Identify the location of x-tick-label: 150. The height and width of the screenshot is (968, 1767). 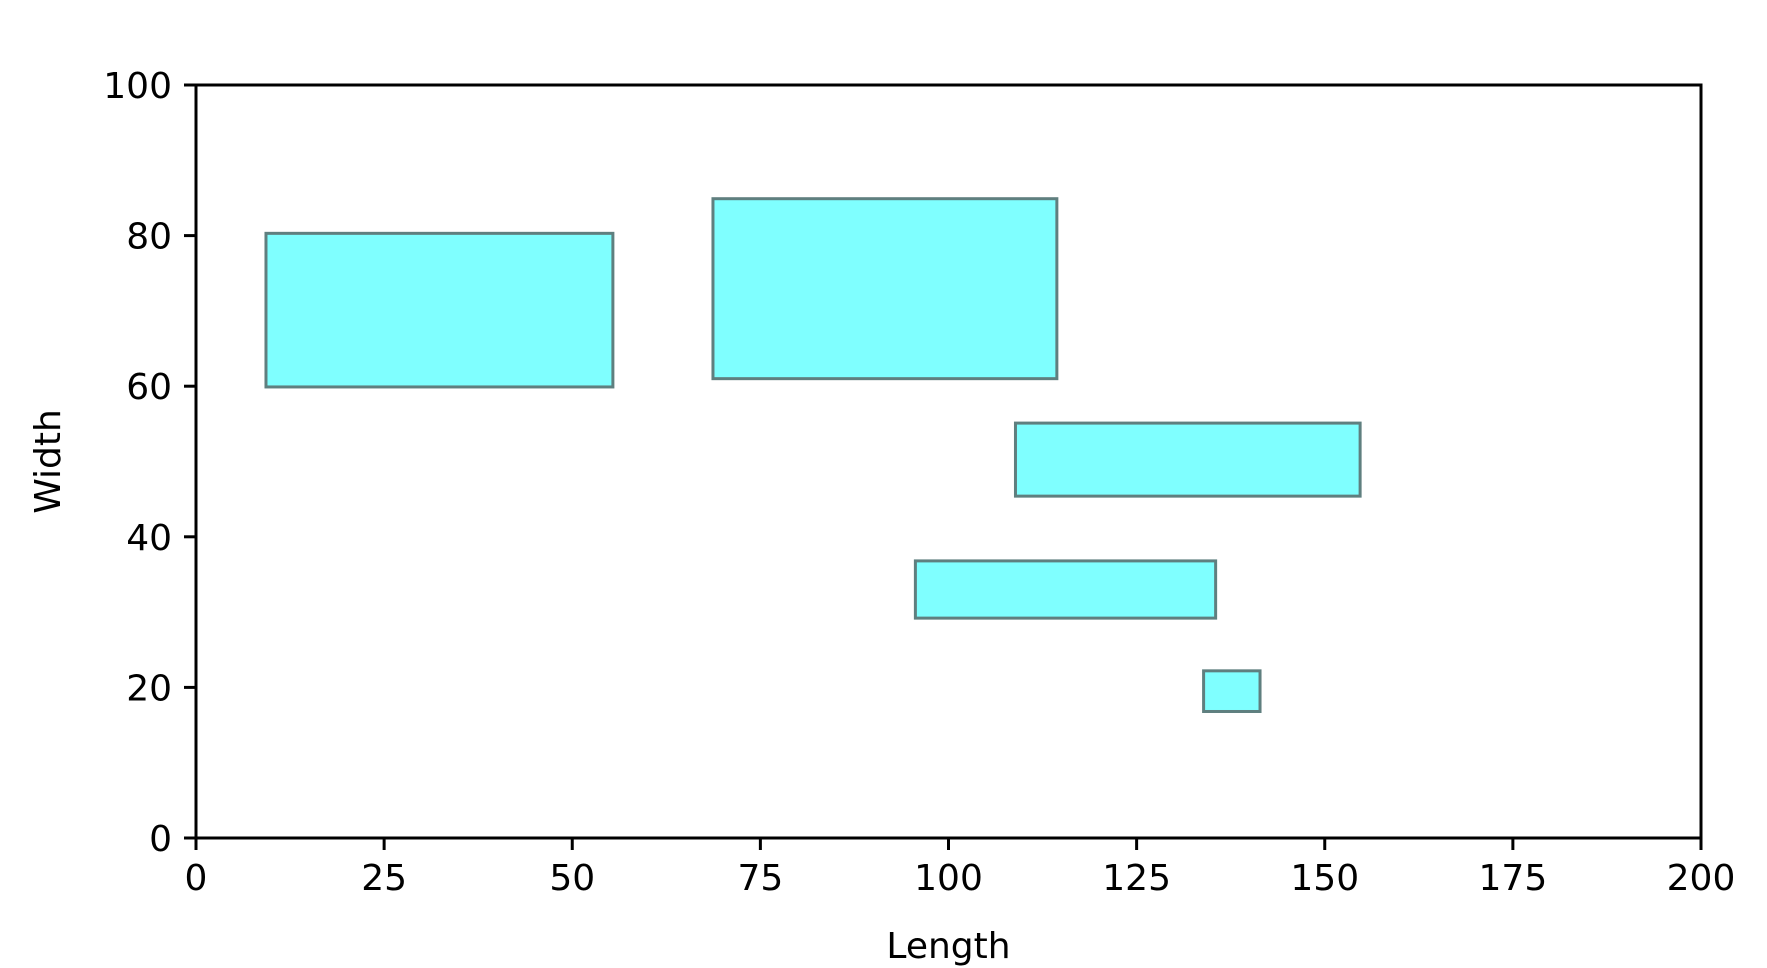
(1324, 878).